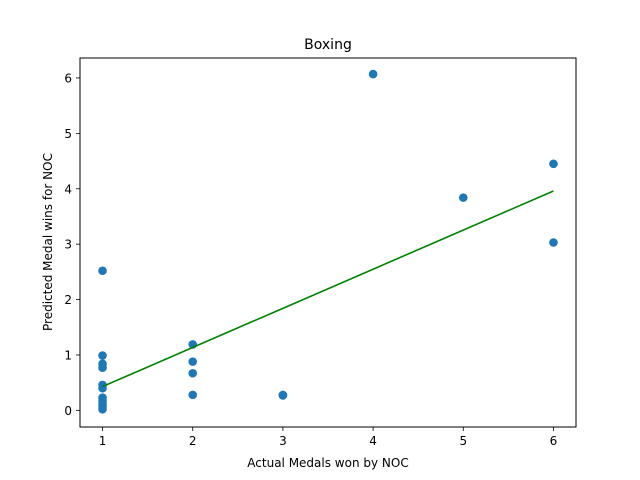  What do you see at coordinates (283, 441) in the screenshot?
I see `x-tick-label: 3` at bounding box center [283, 441].